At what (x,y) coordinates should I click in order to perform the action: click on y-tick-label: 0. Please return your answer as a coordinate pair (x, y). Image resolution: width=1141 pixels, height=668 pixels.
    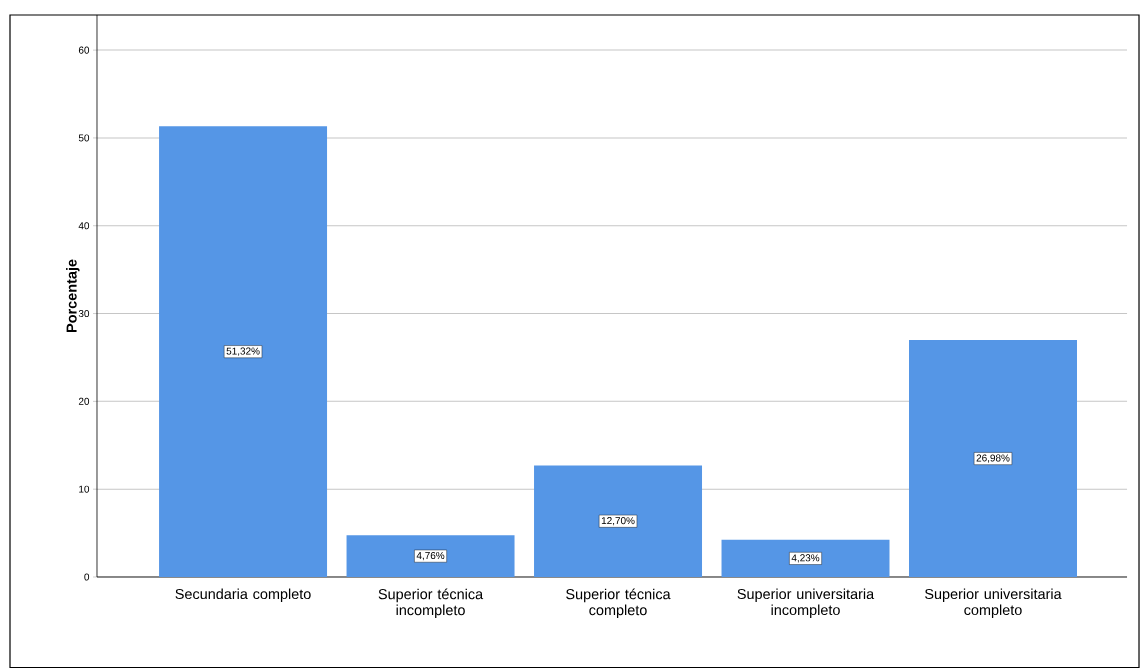
    Looking at the image, I should click on (87, 577).